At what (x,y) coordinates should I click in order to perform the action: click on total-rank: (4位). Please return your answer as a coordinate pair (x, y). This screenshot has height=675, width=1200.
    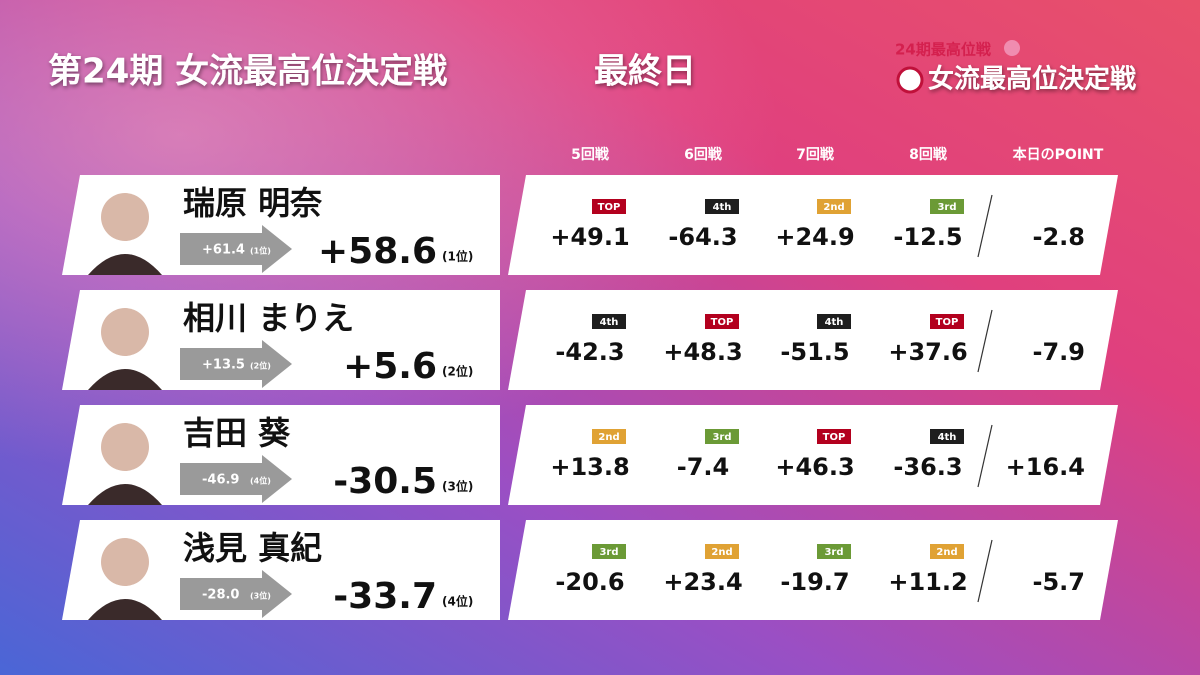
    Looking at the image, I should click on (457, 601).